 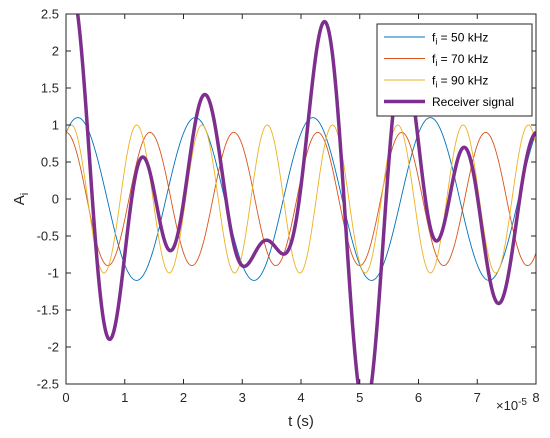 I want to click on y-tick-label: 2.5, so click(x=50, y=14).